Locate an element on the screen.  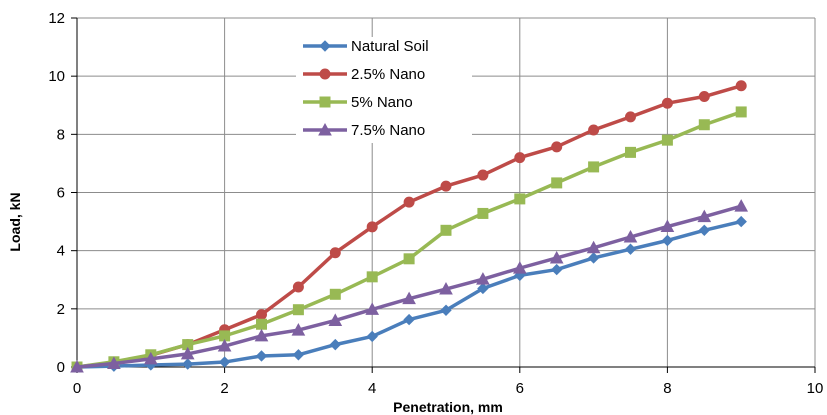
y-tick-label: 10 is located at coordinates (56, 76).